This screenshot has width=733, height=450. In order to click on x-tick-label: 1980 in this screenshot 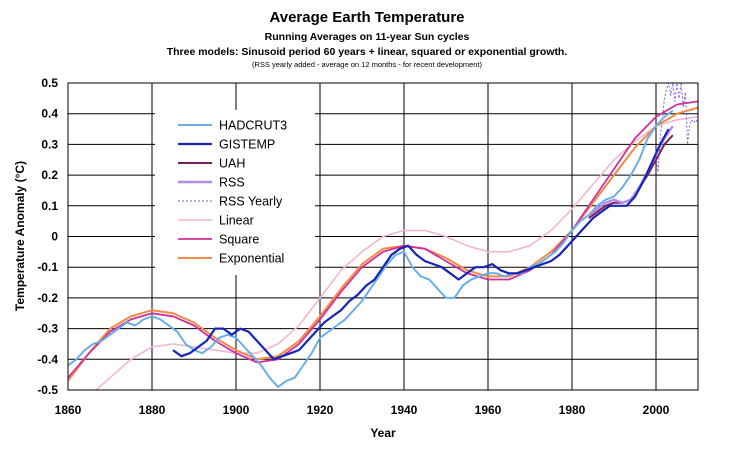, I will do `click(572, 410)`.